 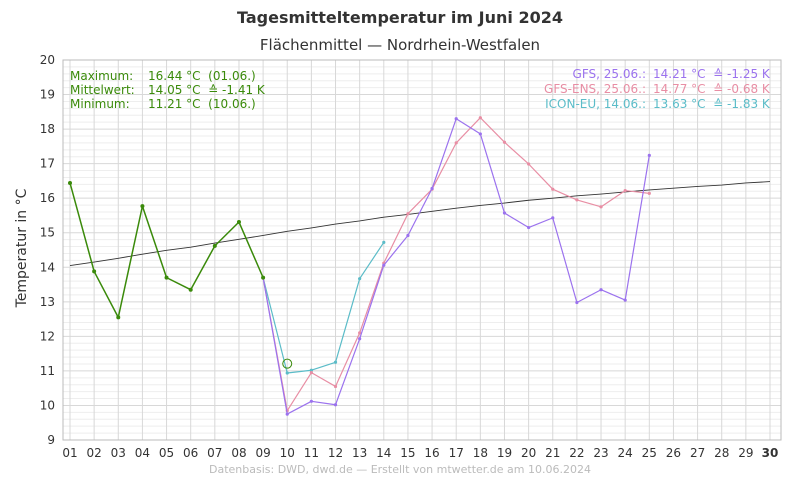 What do you see at coordinates (207, 90) in the screenshot?
I see `stat-mean-value: 14.05 °C ≙ -1.41 K` at bounding box center [207, 90].